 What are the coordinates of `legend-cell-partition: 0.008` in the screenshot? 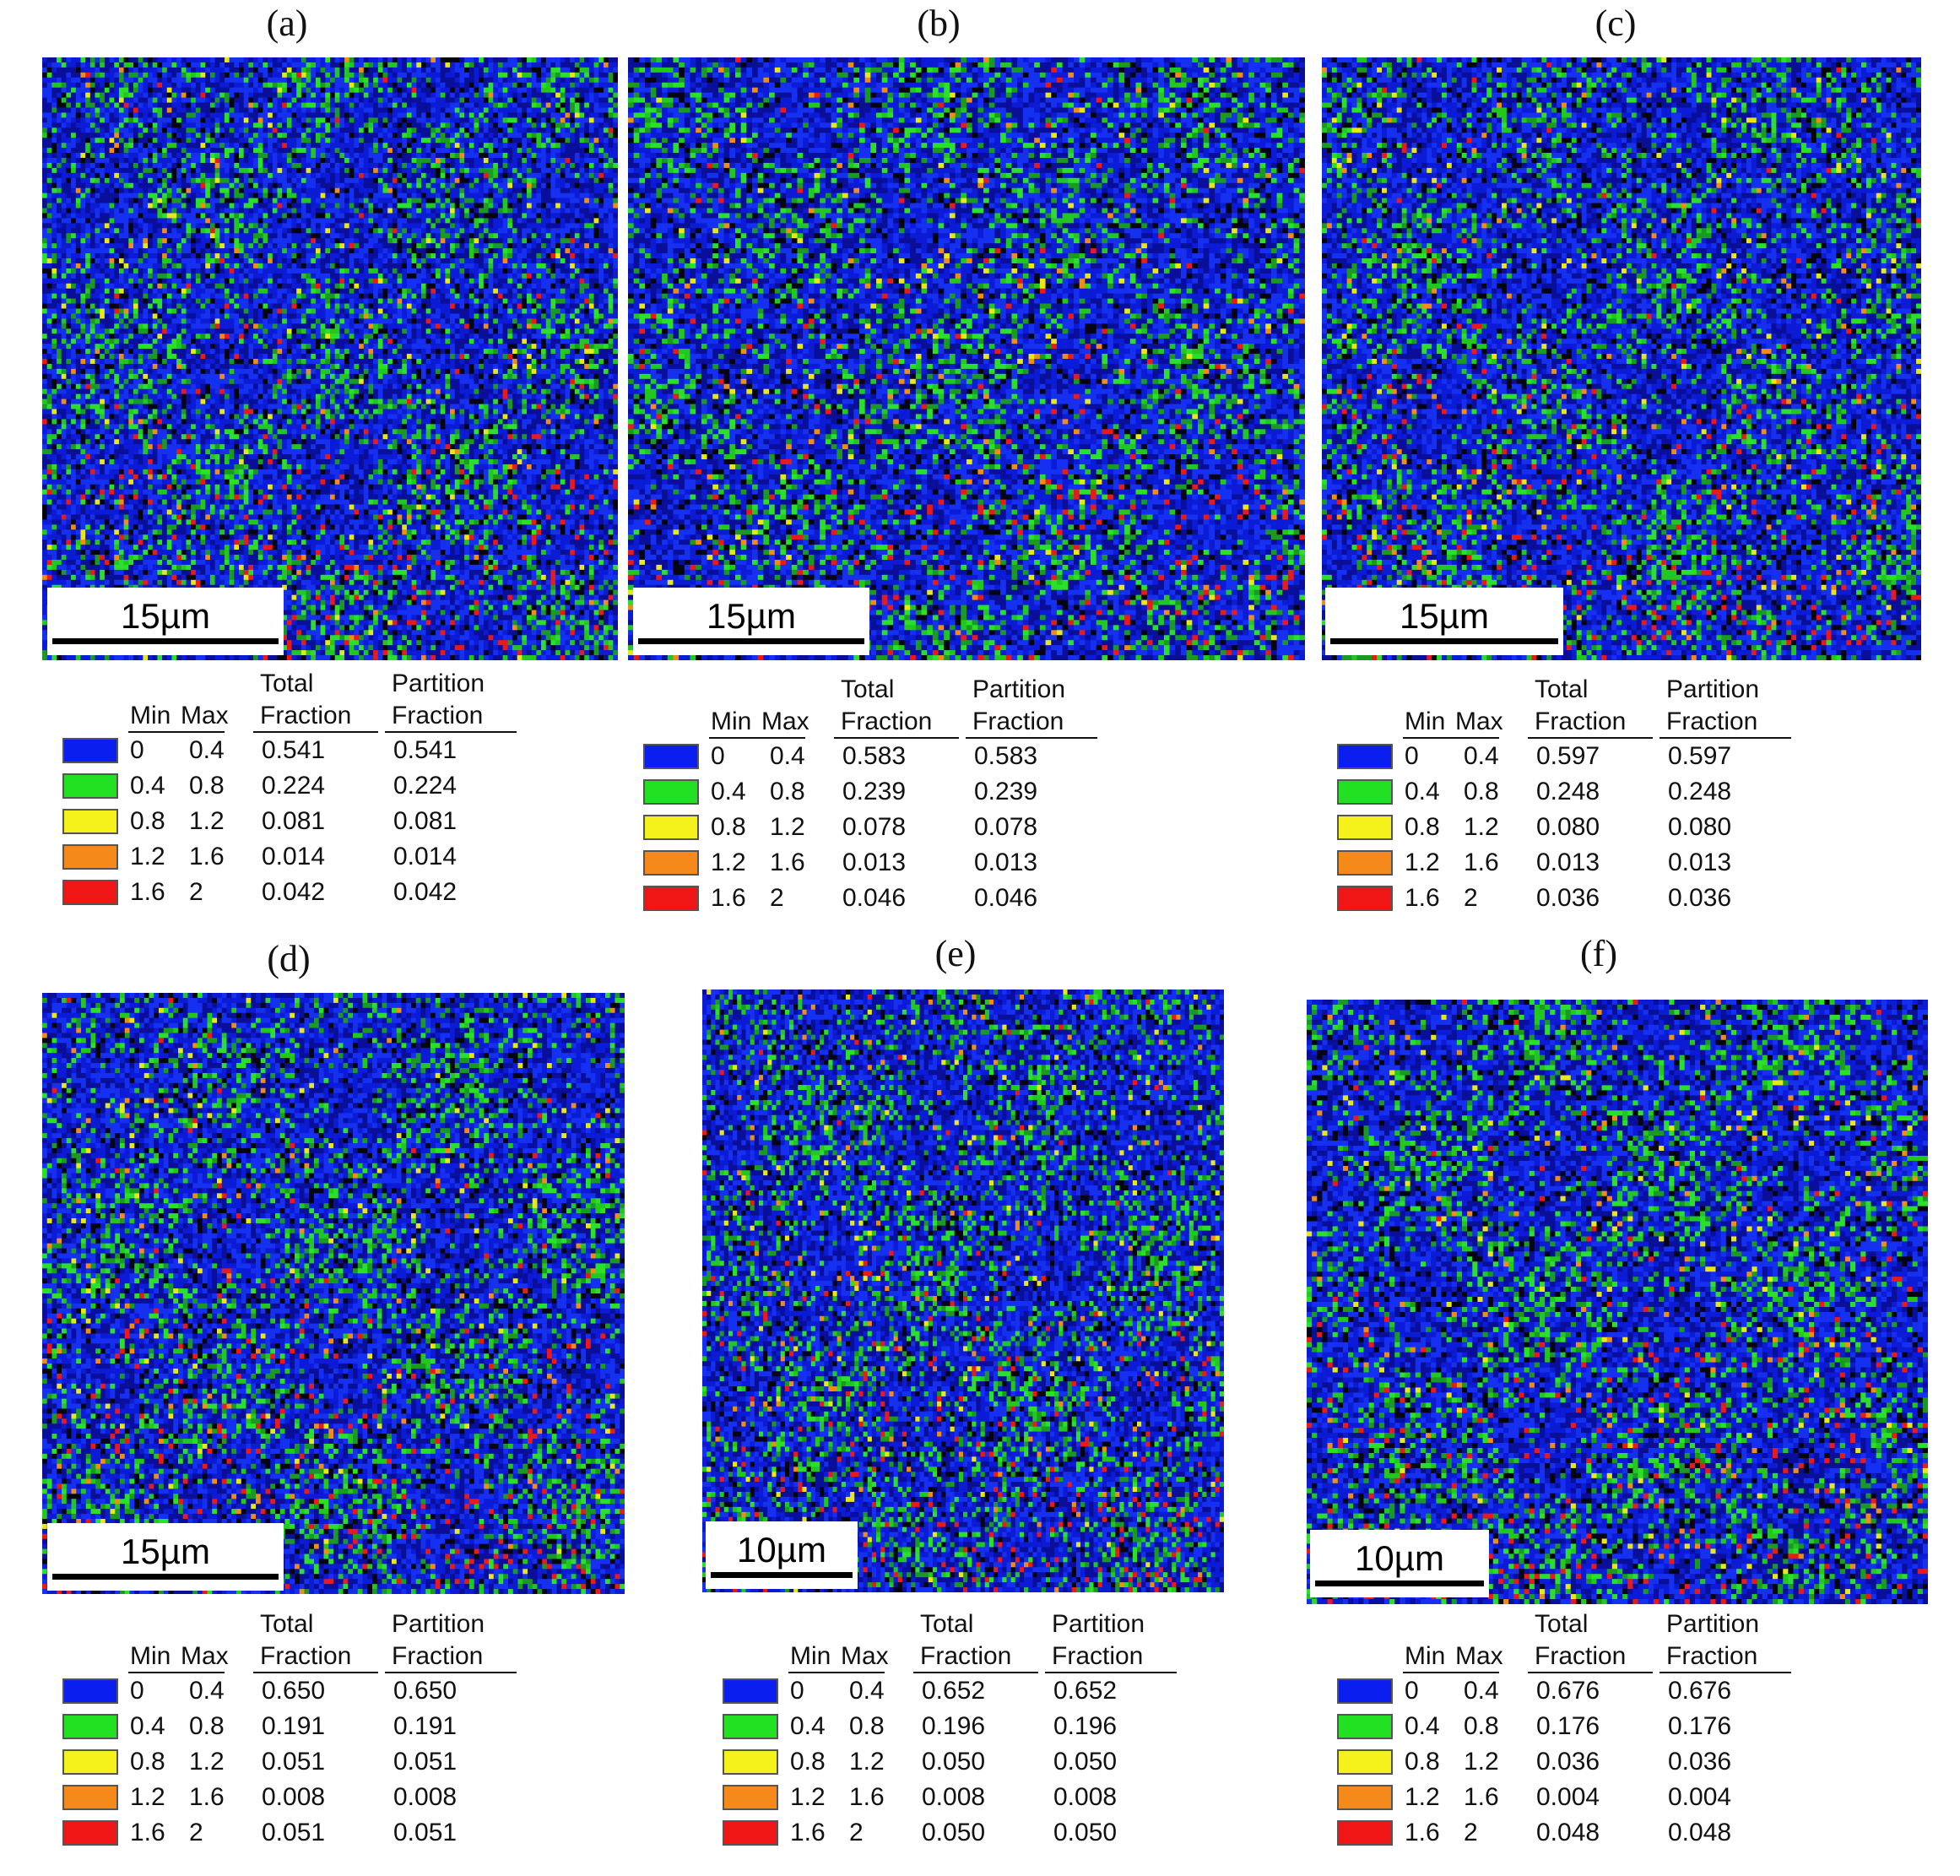 It's located at (1085, 1797).